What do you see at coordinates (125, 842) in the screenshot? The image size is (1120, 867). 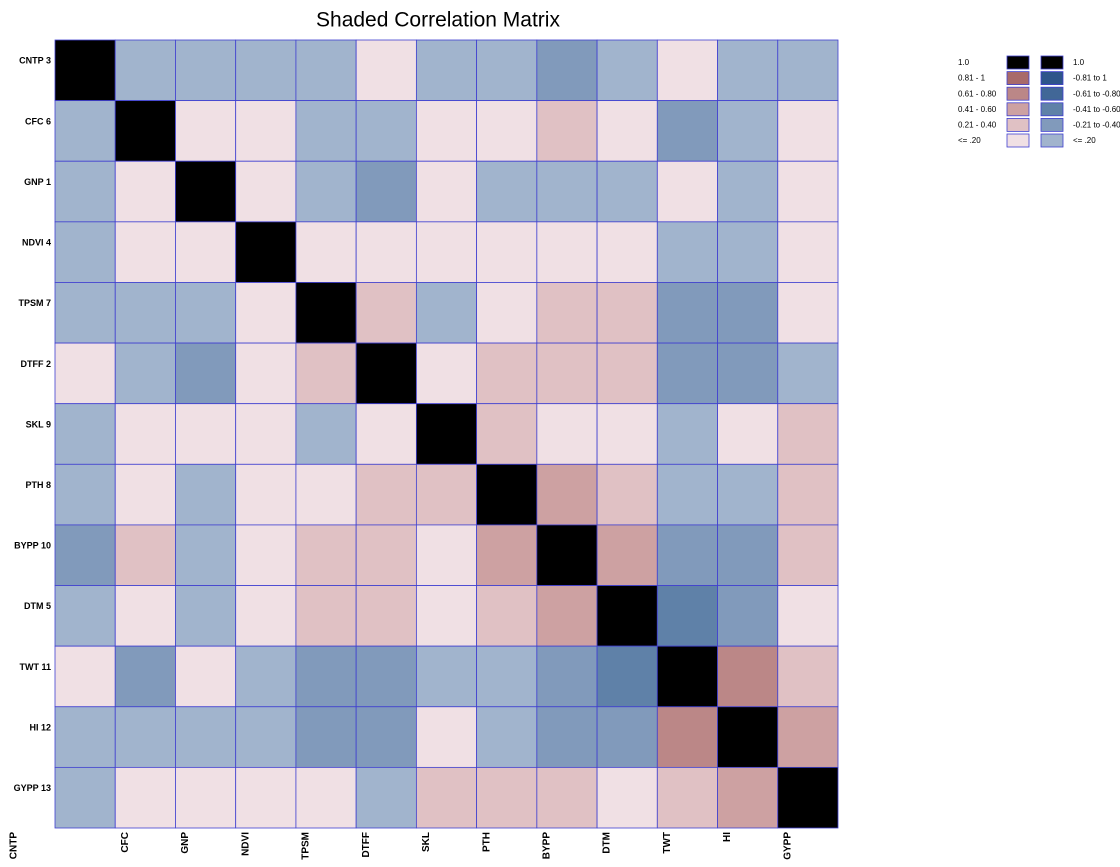 I see `column-label: CFC` at bounding box center [125, 842].